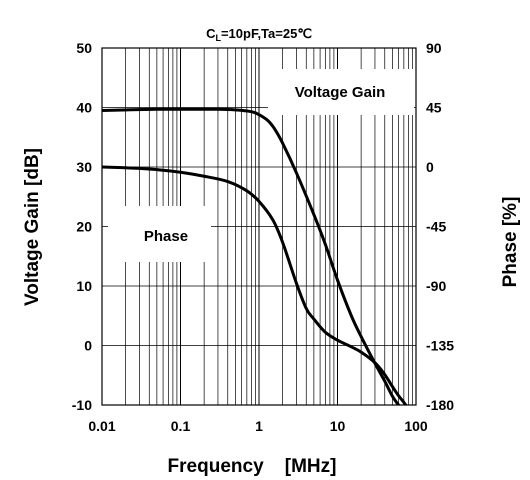  Describe the element at coordinates (84, 48) in the screenshot. I see `y-tick-label-left: 50` at that location.